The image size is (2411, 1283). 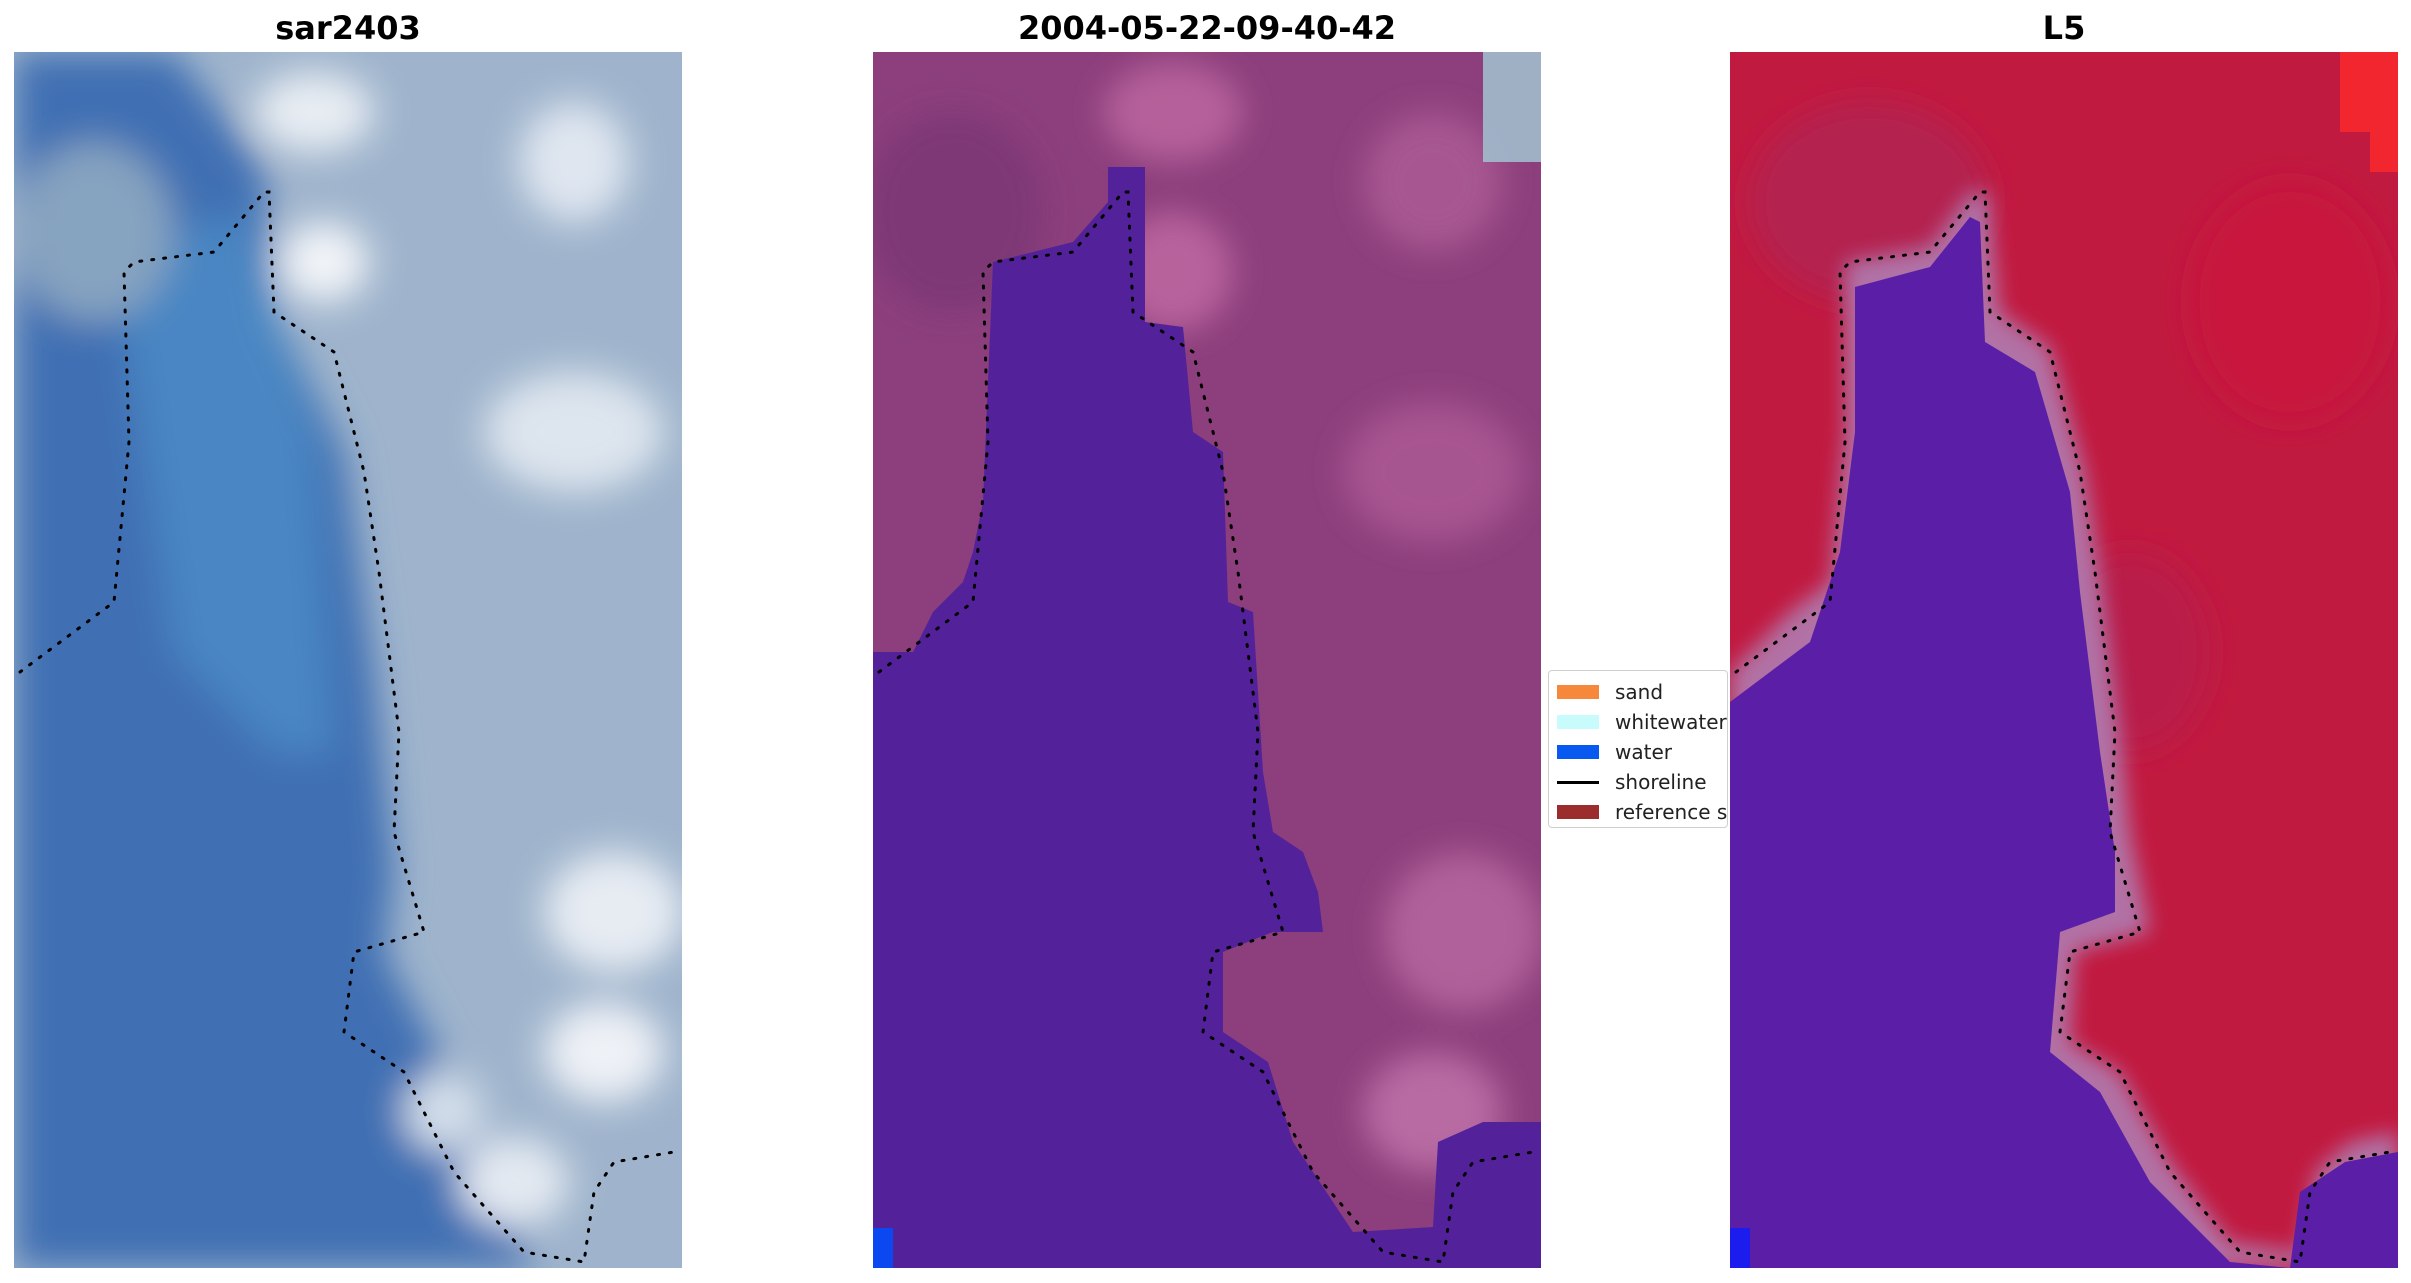 I want to click on sand-swatch, so click(x=1578, y=692).